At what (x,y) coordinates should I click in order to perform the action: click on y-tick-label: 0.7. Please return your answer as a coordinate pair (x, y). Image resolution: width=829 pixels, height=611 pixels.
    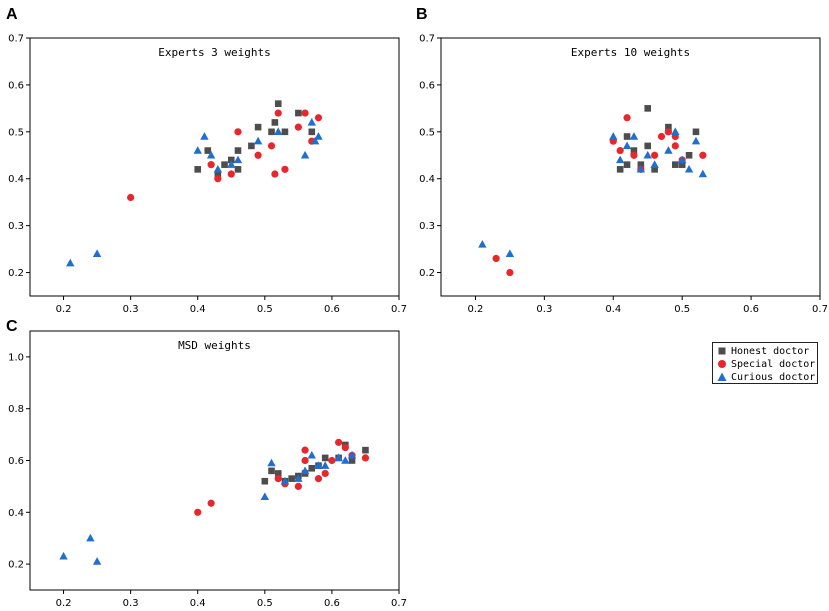
    Looking at the image, I should click on (427, 39).